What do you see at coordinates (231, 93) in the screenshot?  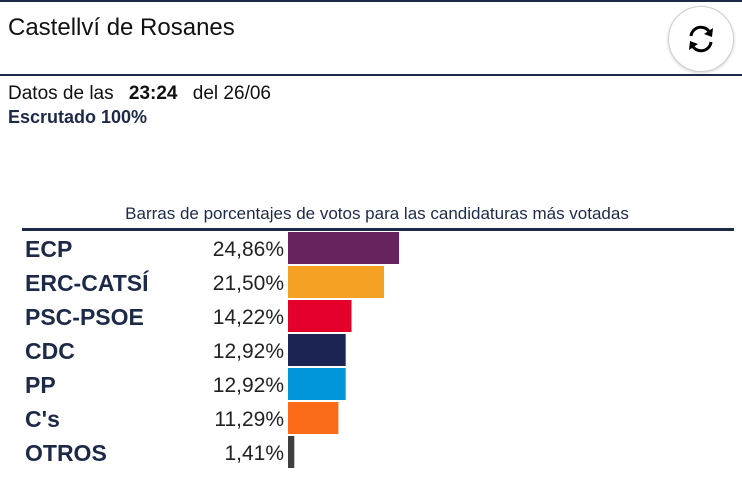 I see `timestamp-date: del 26/06` at bounding box center [231, 93].